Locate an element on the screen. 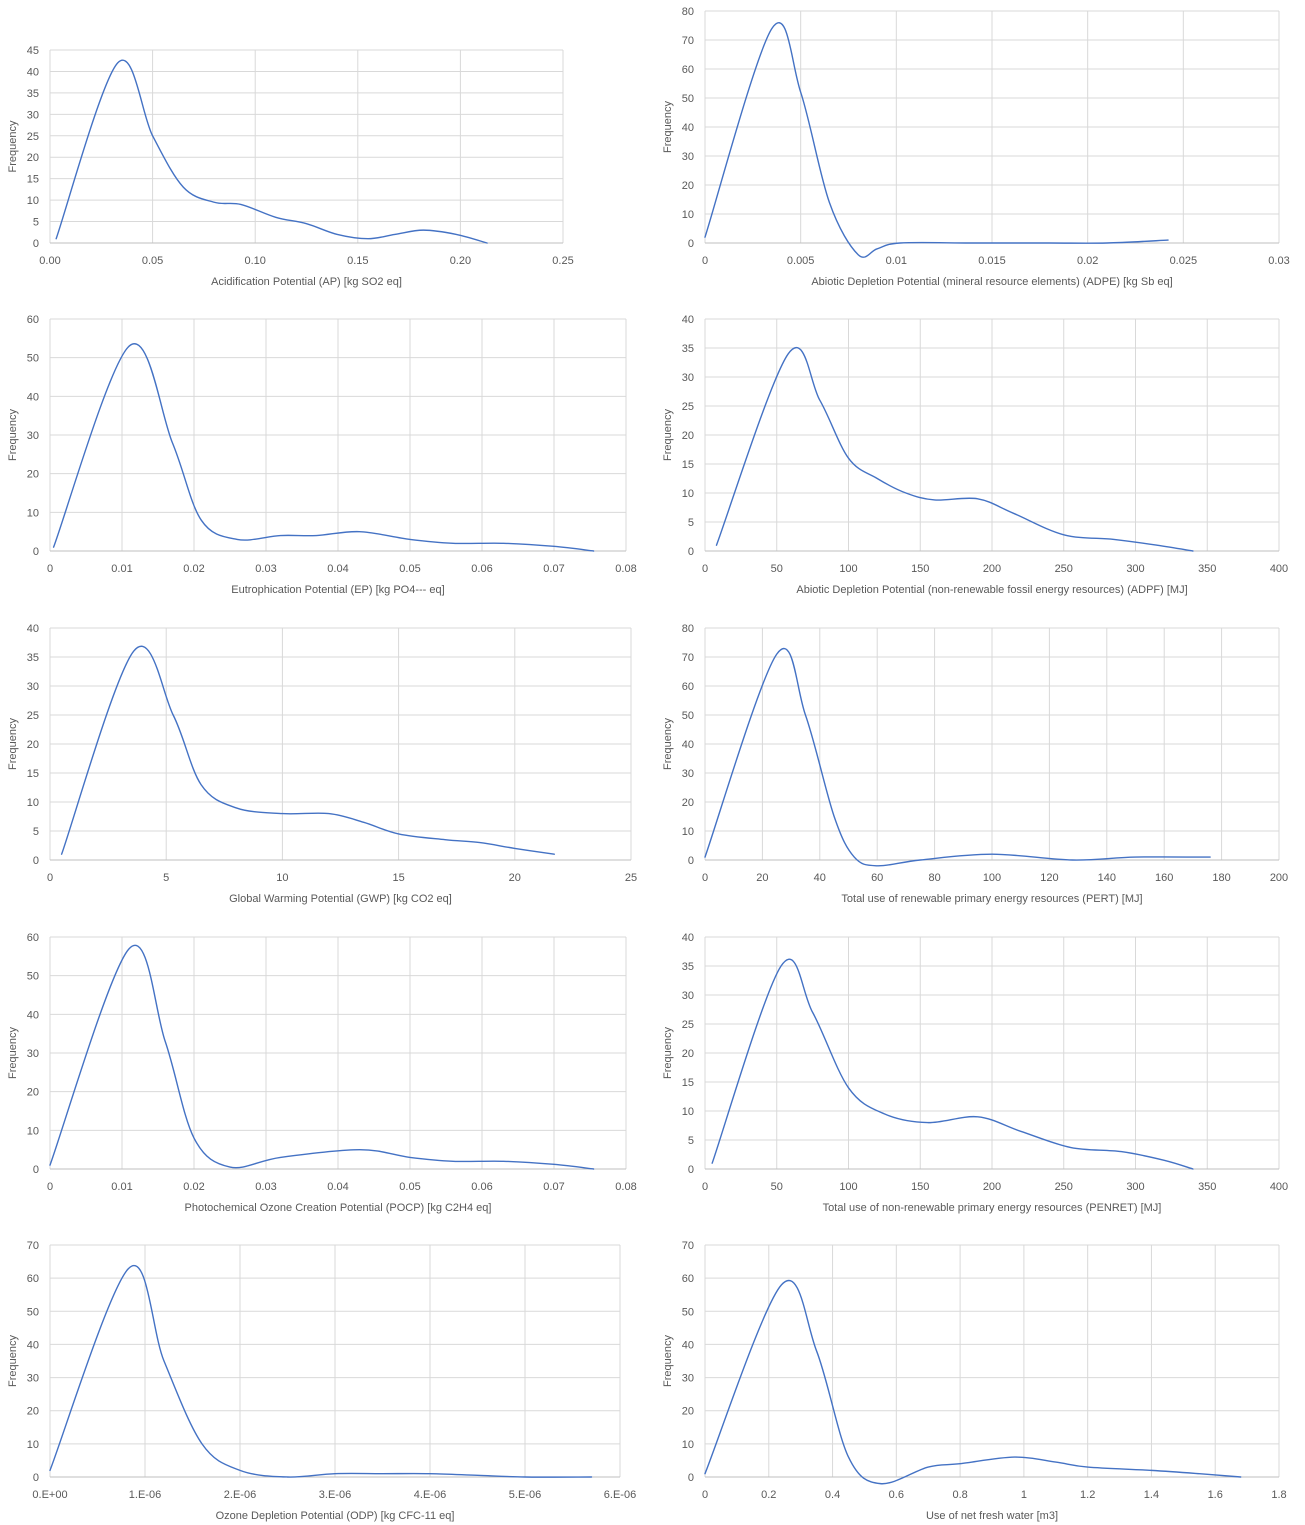 The image size is (1305, 1525). x-axis-title: Use of net fresh water [m3] is located at coordinates (992, 1516).